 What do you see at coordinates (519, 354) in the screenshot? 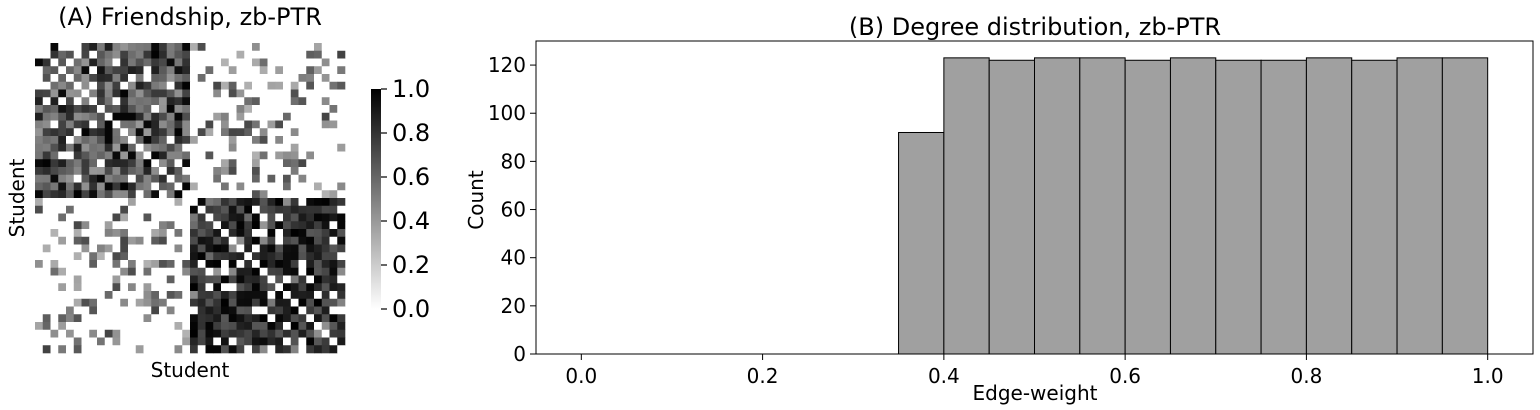
I see `y-tick-label: 0` at bounding box center [519, 354].